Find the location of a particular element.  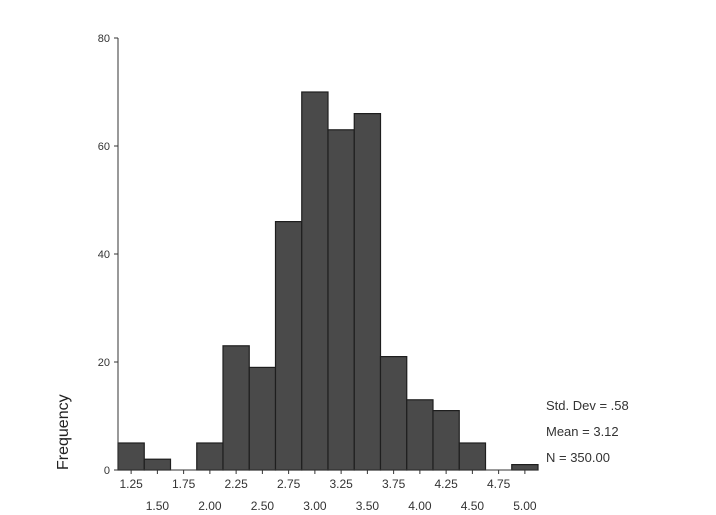

y-tick-label: 60 is located at coordinates (104, 147).